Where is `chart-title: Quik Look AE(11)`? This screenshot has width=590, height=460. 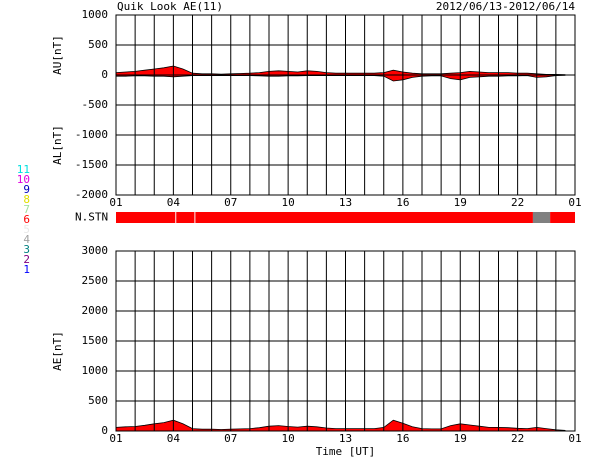
chart-title: Quik Look AE(11) is located at coordinates (170, 6).